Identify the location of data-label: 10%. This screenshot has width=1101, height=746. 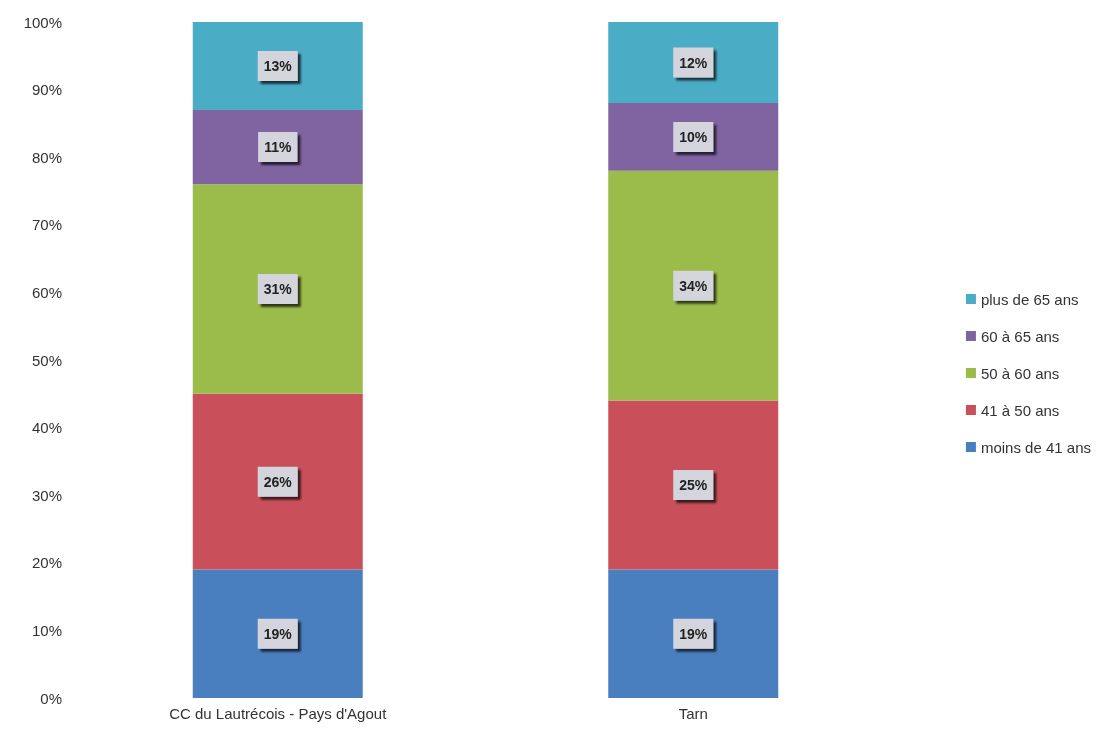
(693, 136).